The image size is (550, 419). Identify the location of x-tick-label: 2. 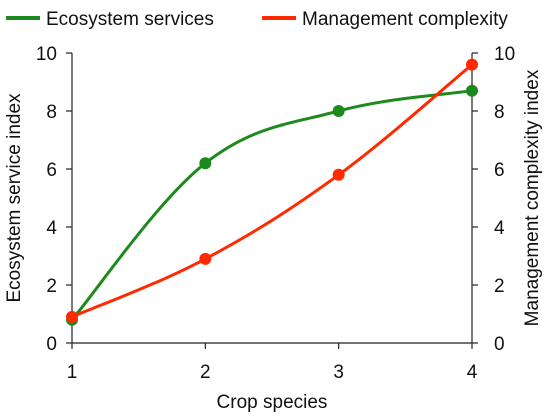
(205, 372).